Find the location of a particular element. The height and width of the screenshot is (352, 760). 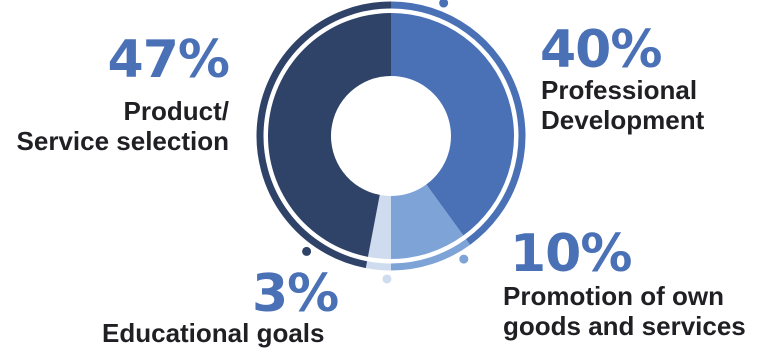

outer-ring-arc-promotion is located at coordinates (430, 255).